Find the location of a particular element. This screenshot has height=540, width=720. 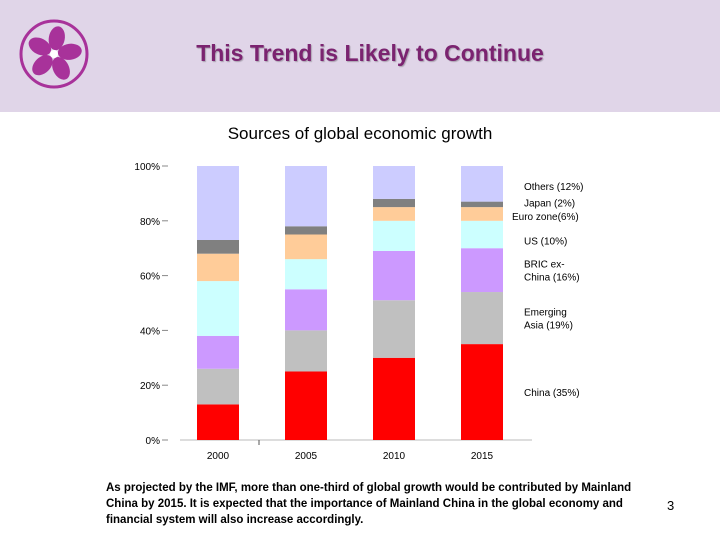

y-tick-label: 80% is located at coordinates (150, 222).